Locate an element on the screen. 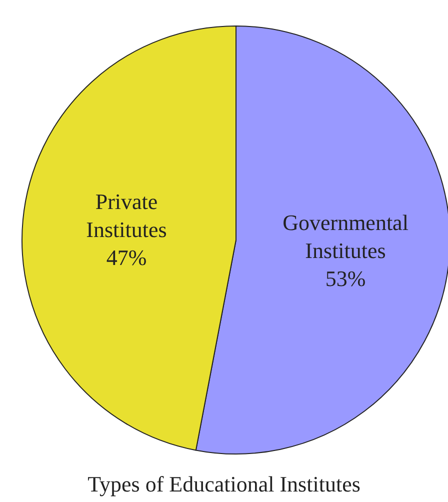 This screenshot has width=448, height=502. text: Types of Educational Institutes is located at coordinates (224, 484).